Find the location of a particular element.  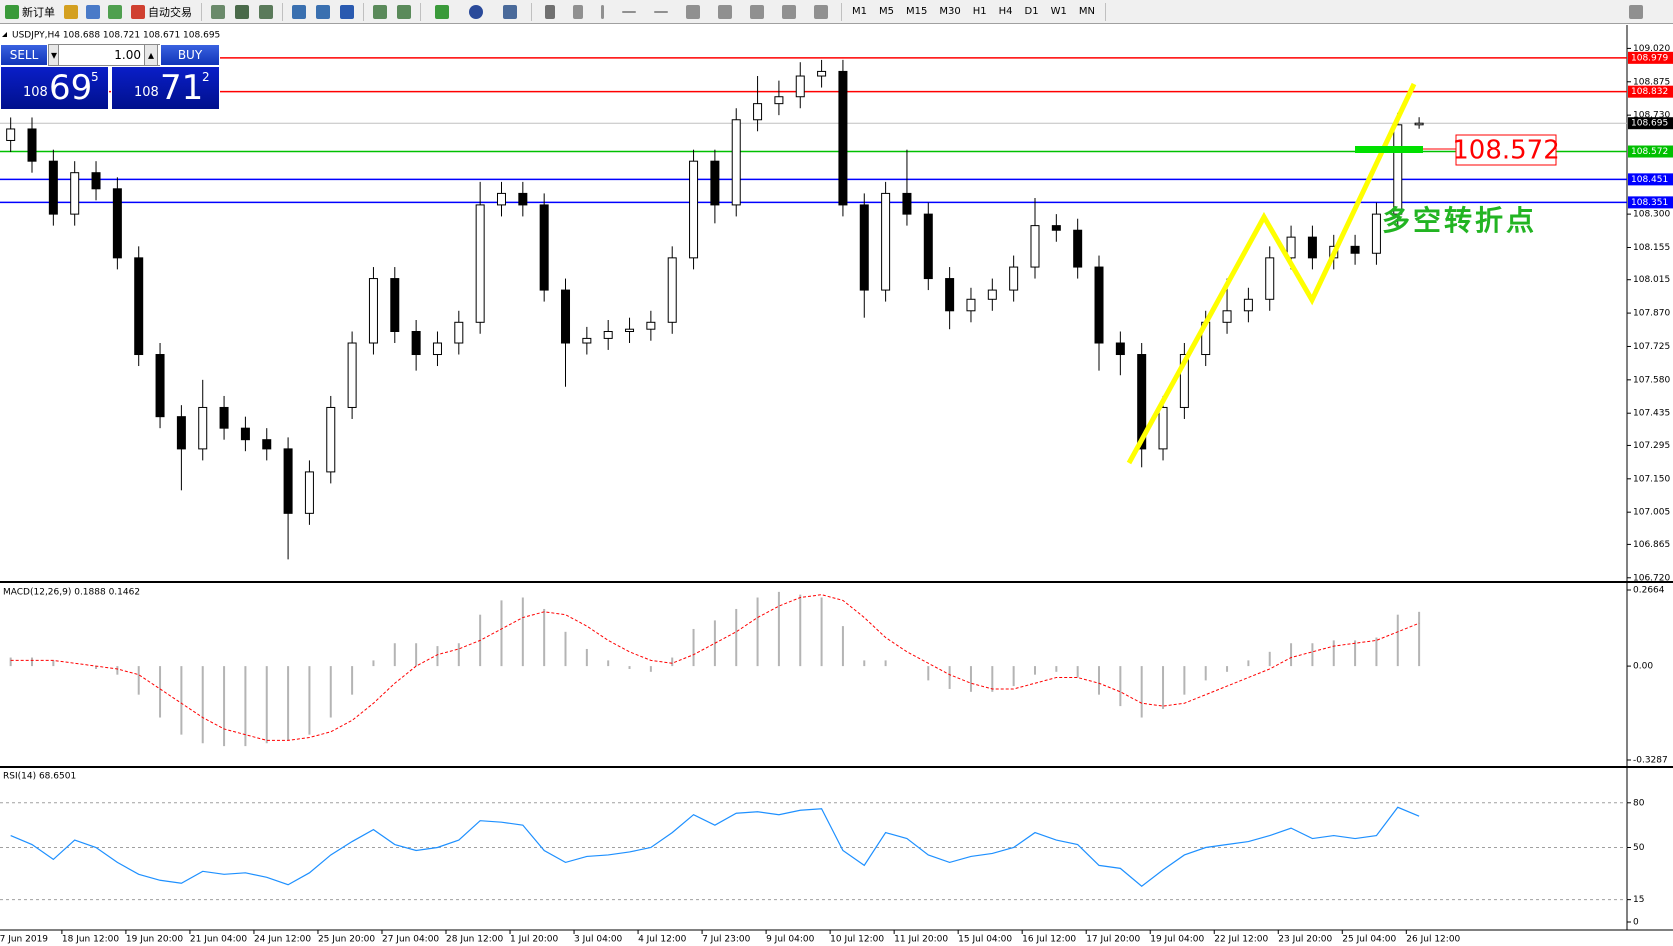

toolbar: 新订单 自动交易 M1 M5 M15 M30 H1 H4 D1 W1 MN is located at coordinates (836, 12).